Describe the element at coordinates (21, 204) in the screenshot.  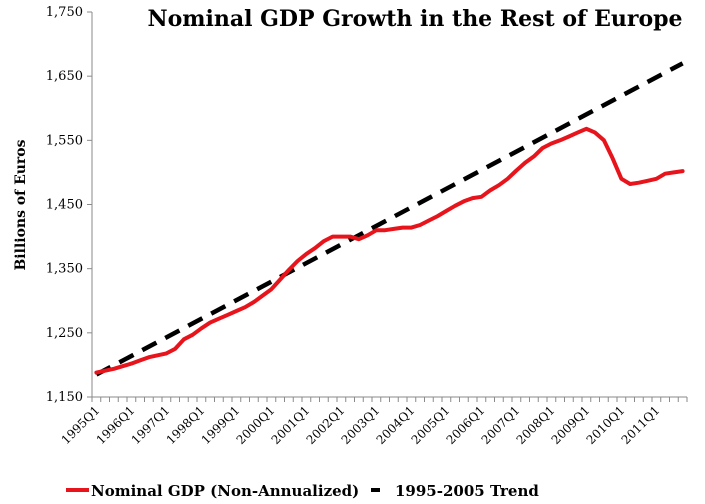
I see `y-axis-label: Billions of Euros` at that location.